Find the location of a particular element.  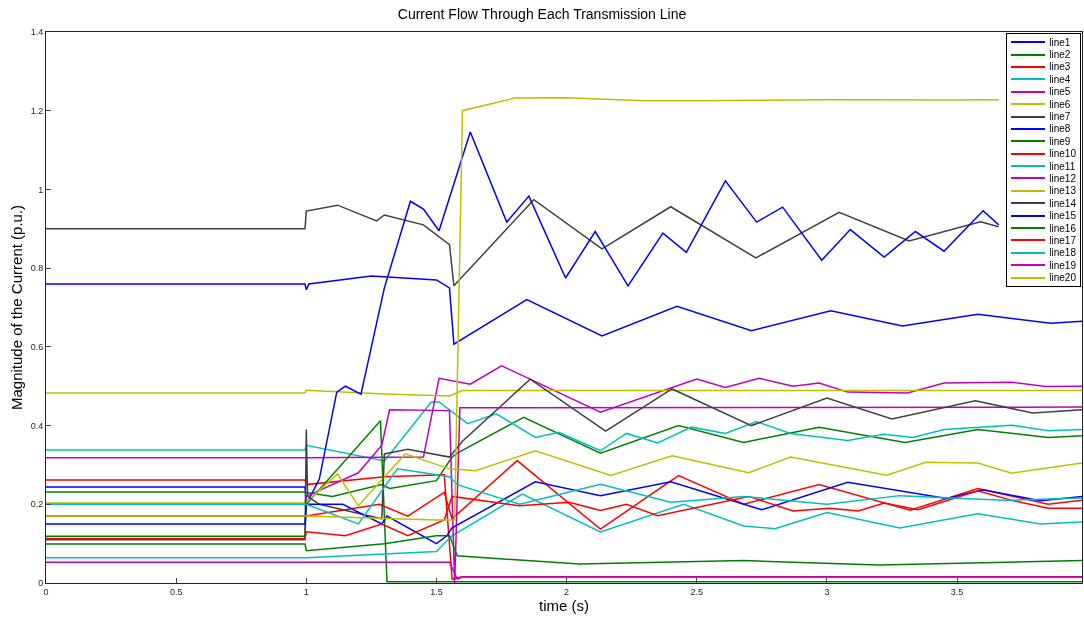

x-tick-label: 3.5 is located at coordinates (957, 591).